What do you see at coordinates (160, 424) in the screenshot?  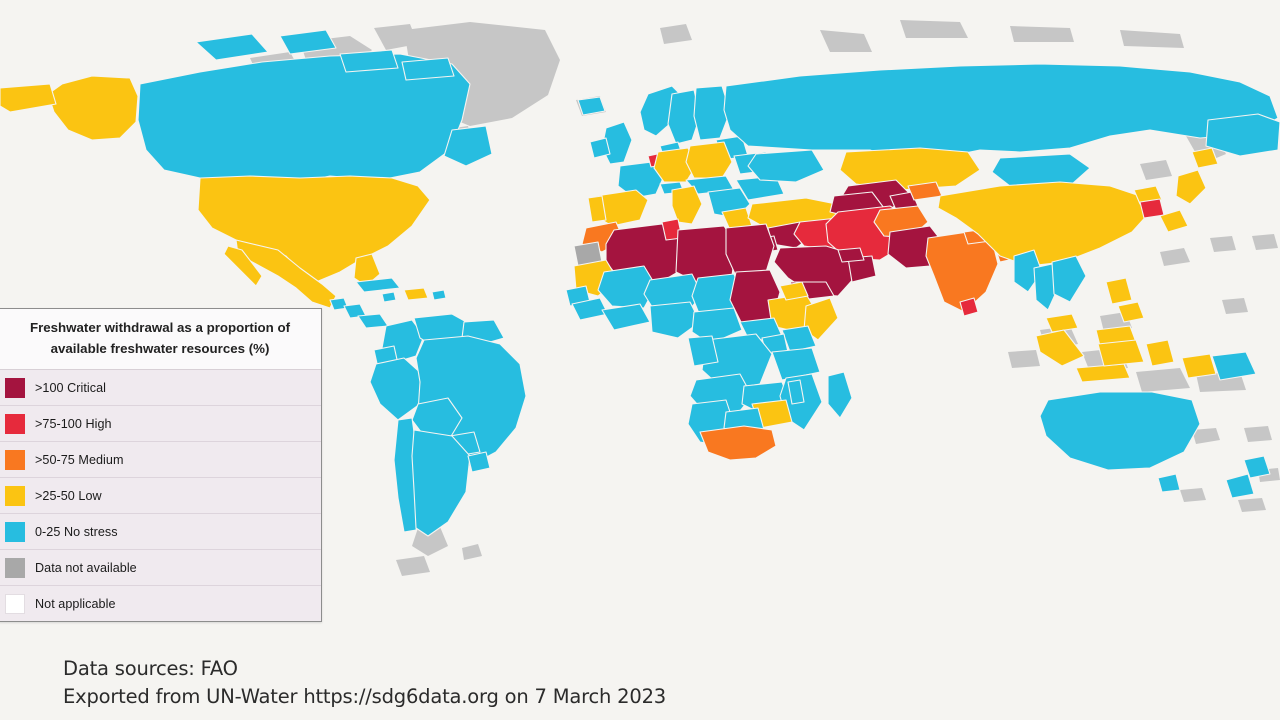 I see `legend-item-high: >75-100 High` at bounding box center [160, 424].